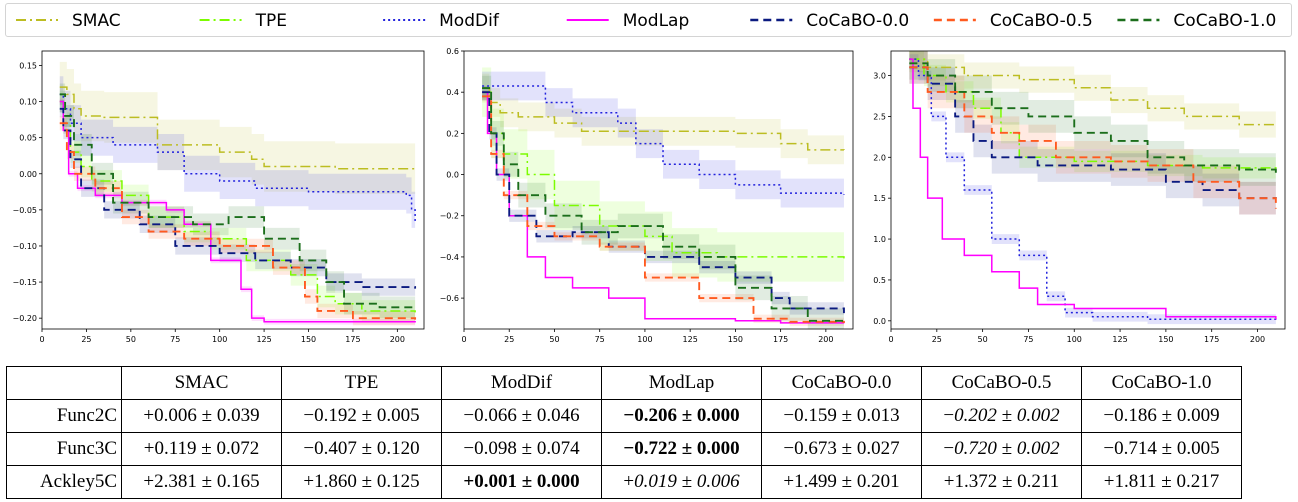  What do you see at coordinates (398, 481) in the screenshot?
I see `cell-std: 0.125` at bounding box center [398, 481].